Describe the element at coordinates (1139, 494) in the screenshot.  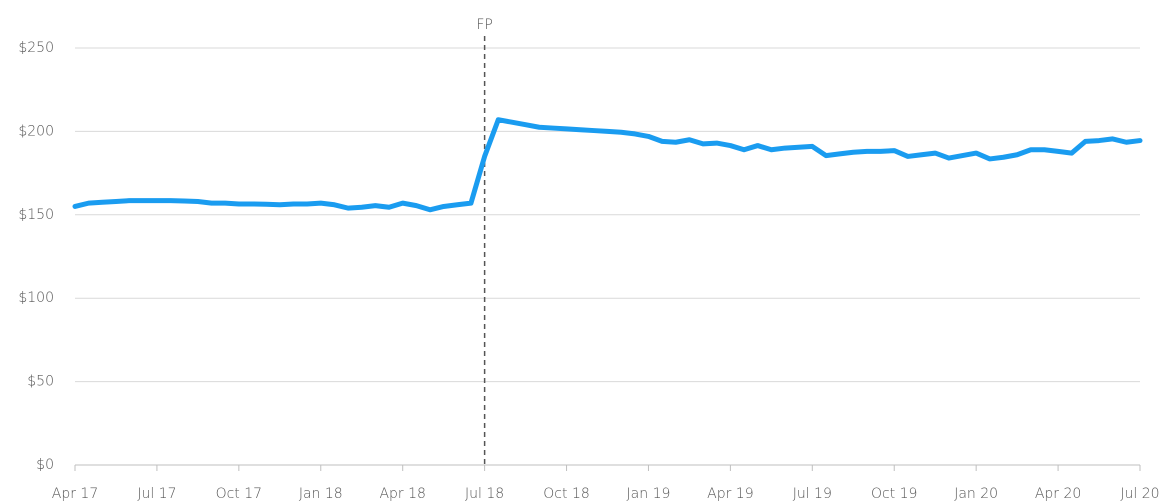
I see `x-tick-label: Jul 20` at that location.